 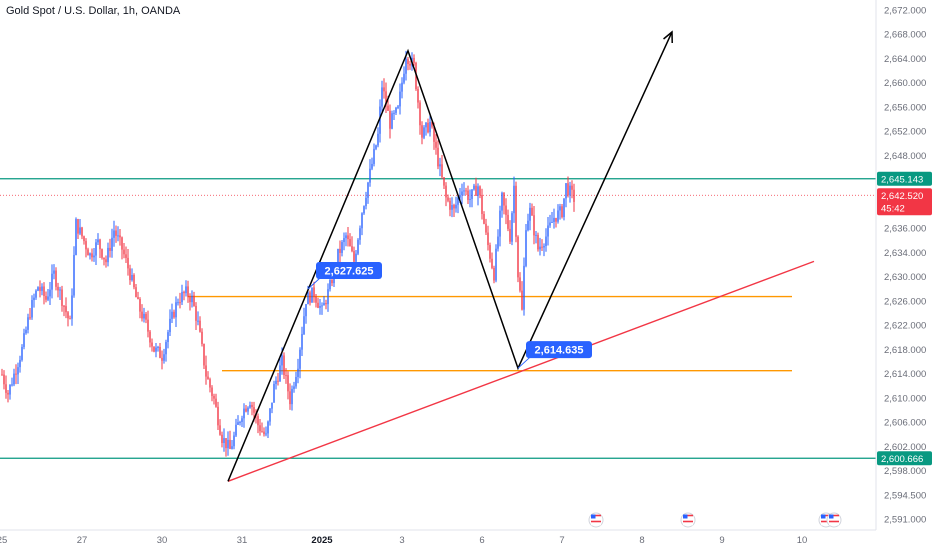 What do you see at coordinates (802, 540) in the screenshot?
I see `time-tick-label: 10` at bounding box center [802, 540].